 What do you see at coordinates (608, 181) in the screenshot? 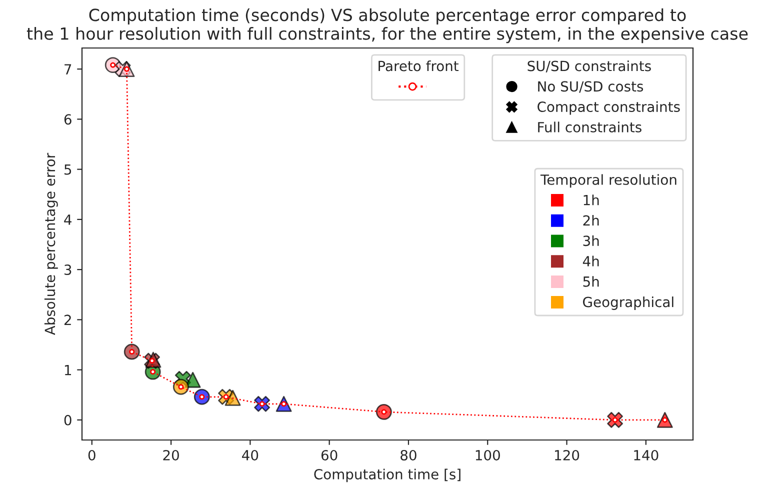
I see `legend-title: Temporal resolution` at bounding box center [608, 181].